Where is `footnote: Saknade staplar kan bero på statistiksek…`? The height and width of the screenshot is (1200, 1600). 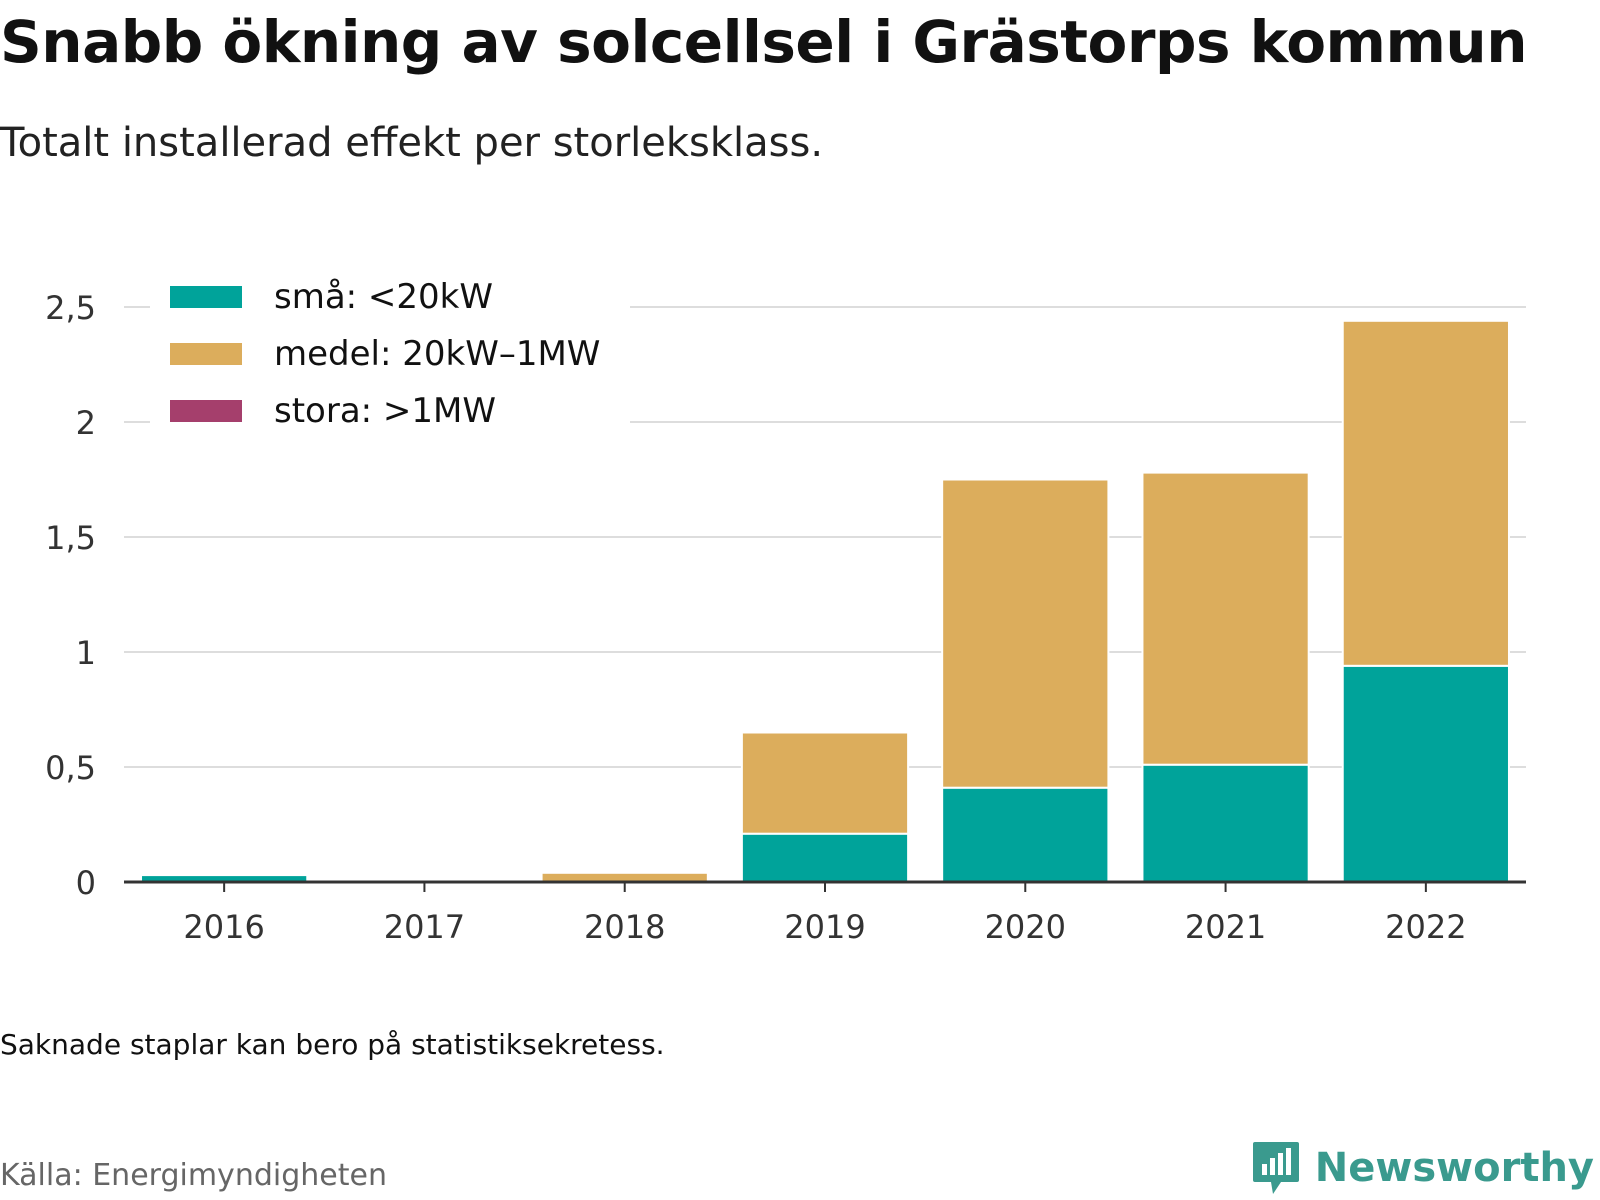 footnote: Saknade staplar kan bero på statistiksek… is located at coordinates (332, 1044).